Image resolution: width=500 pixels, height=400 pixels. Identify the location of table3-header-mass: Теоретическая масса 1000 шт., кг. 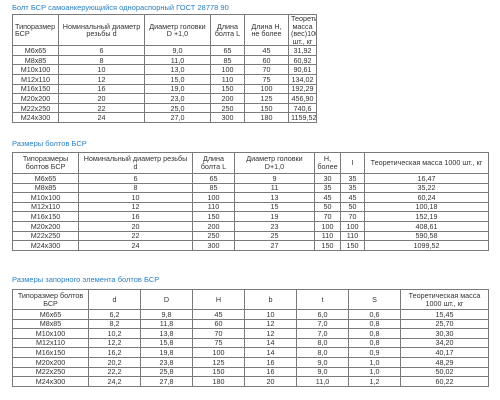
(444, 299).